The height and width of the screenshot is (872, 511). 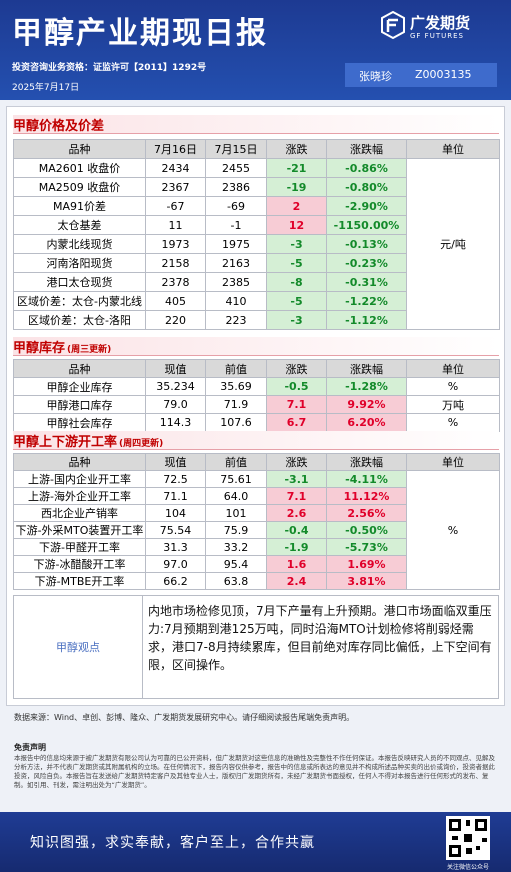 I want to click on value-cell: -1.22%, so click(x=366, y=301).